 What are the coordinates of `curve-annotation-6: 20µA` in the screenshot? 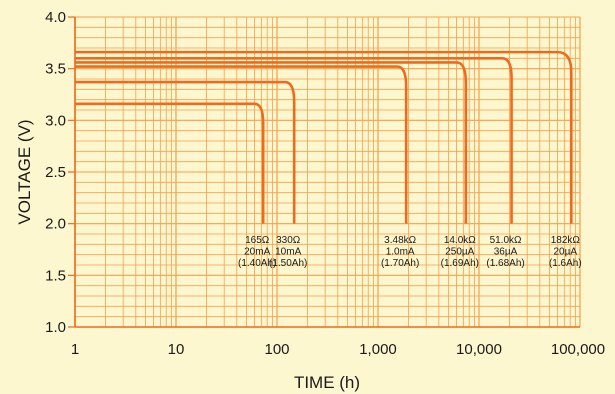 It's located at (566, 252).